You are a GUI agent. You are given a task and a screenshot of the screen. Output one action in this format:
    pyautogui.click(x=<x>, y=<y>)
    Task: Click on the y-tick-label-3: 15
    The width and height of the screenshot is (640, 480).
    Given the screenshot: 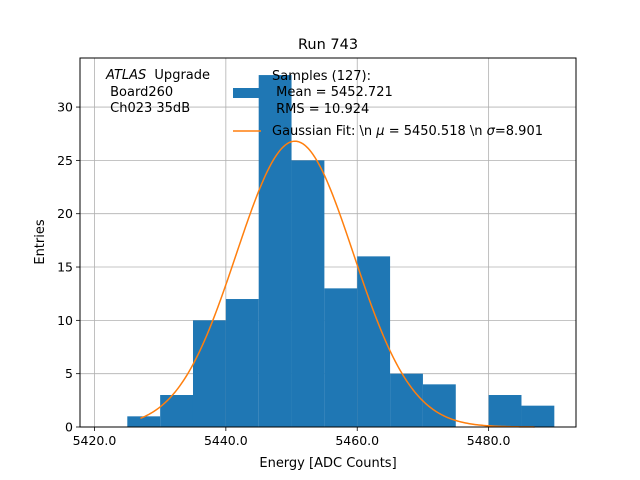 What is the action you would take?
    pyautogui.click(x=65, y=267)
    